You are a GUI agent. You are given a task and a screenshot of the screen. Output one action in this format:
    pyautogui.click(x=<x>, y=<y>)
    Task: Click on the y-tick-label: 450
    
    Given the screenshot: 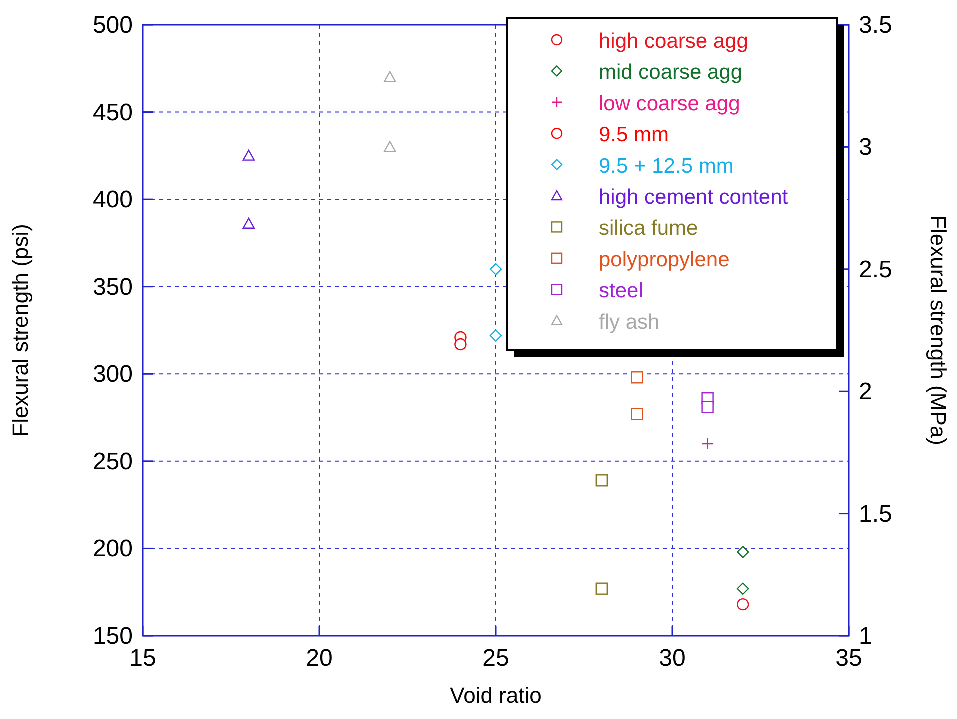 What is the action you would take?
    pyautogui.click(x=112, y=112)
    